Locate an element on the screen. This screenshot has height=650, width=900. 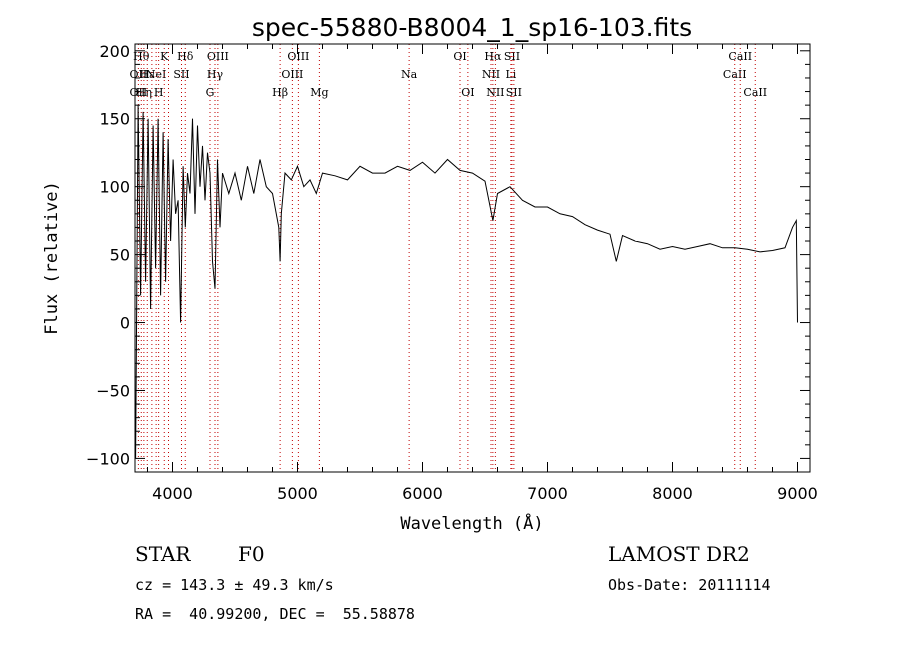
line-label: Mg is located at coordinates (319, 92).